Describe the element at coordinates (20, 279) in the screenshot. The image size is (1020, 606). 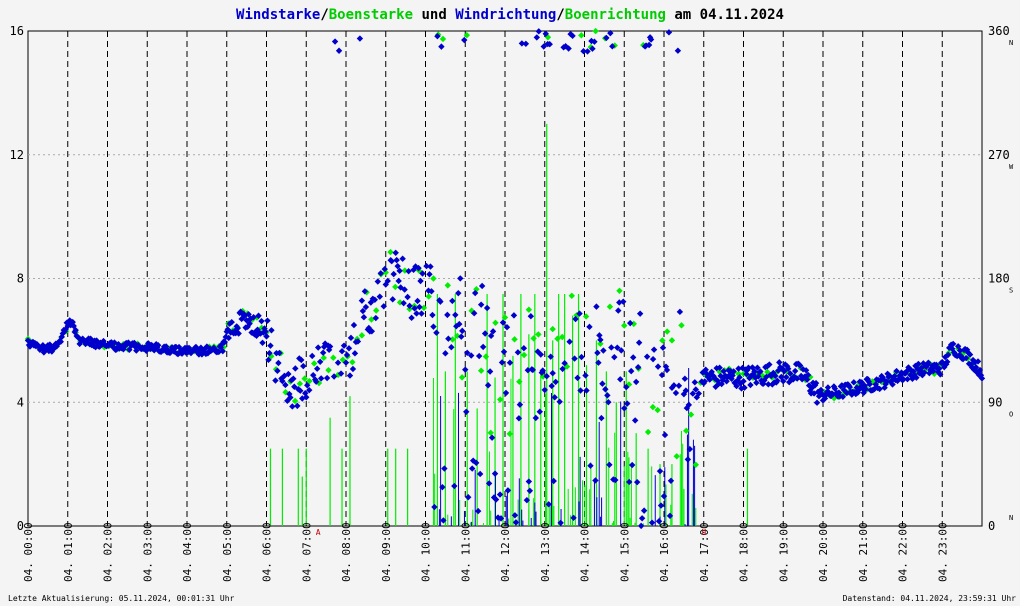
I see `y-tick-label: 8` at that location.